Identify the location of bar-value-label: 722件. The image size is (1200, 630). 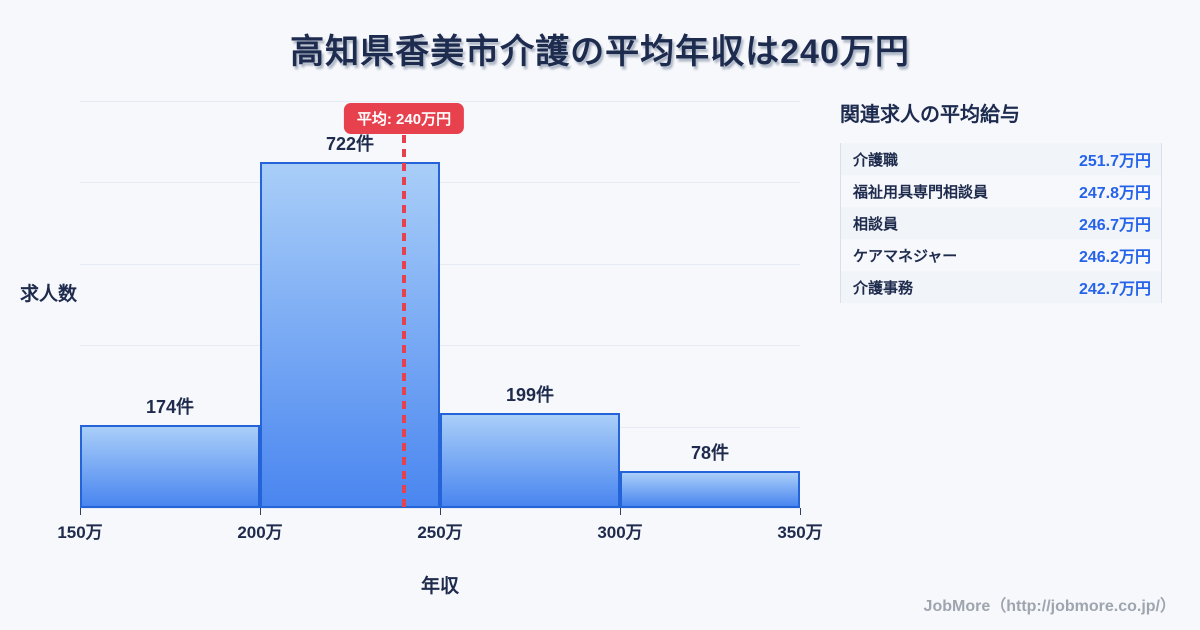
(350, 144).